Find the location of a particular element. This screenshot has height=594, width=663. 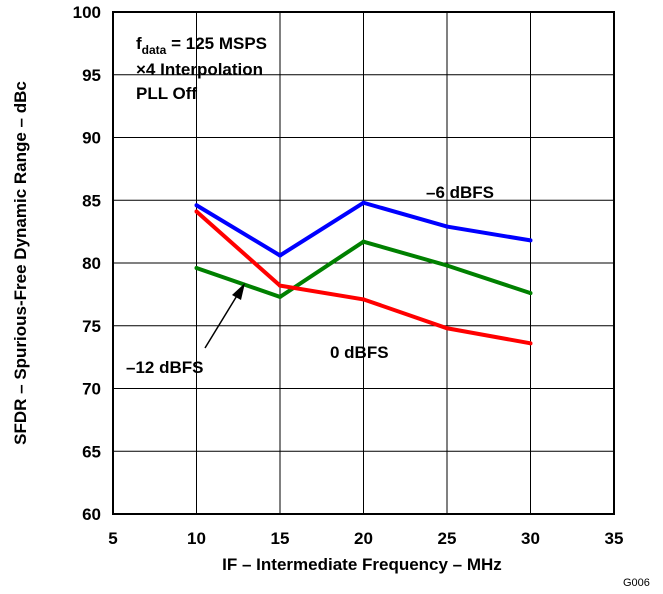

y-tick-label: 75 is located at coordinates (91, 326).